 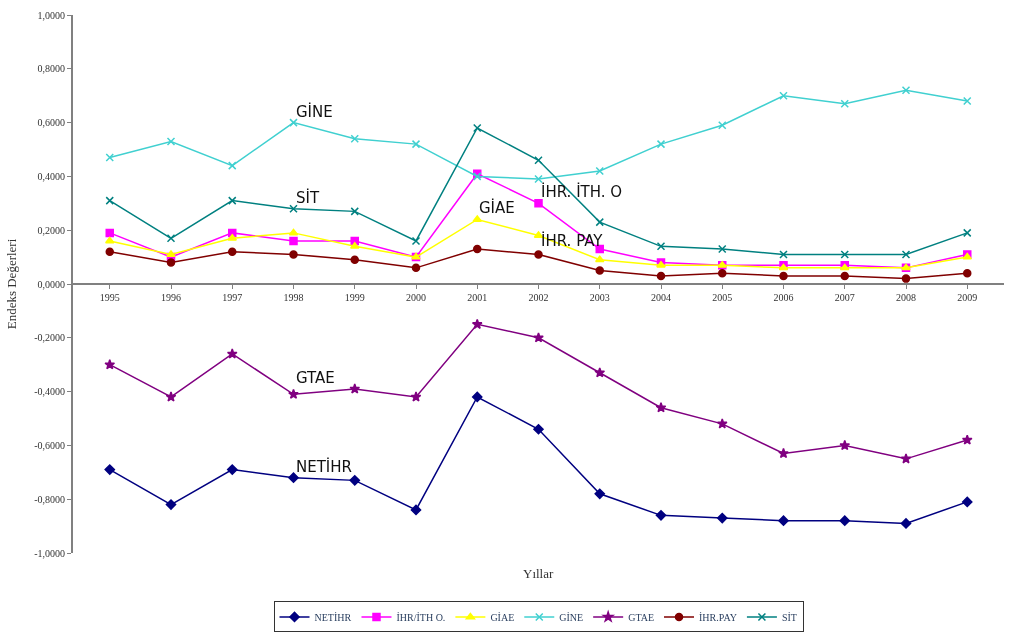 I want to click on y-tick-label: -0,6000, so click(x=49, y=445).